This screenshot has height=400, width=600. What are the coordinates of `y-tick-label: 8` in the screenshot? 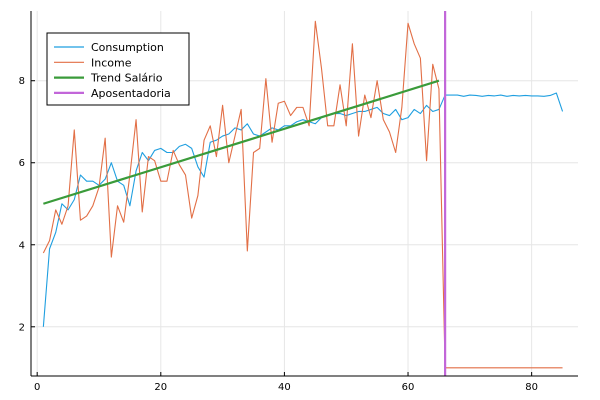 It's located at (22, 81).